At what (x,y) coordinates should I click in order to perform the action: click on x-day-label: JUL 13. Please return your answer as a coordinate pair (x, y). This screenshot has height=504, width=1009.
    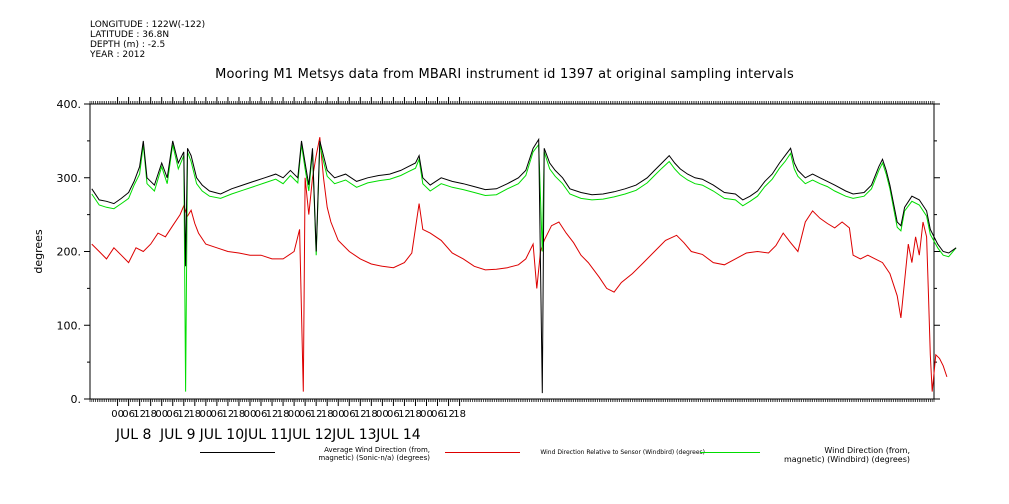
    Looking at the image, I should click on (353, 435).